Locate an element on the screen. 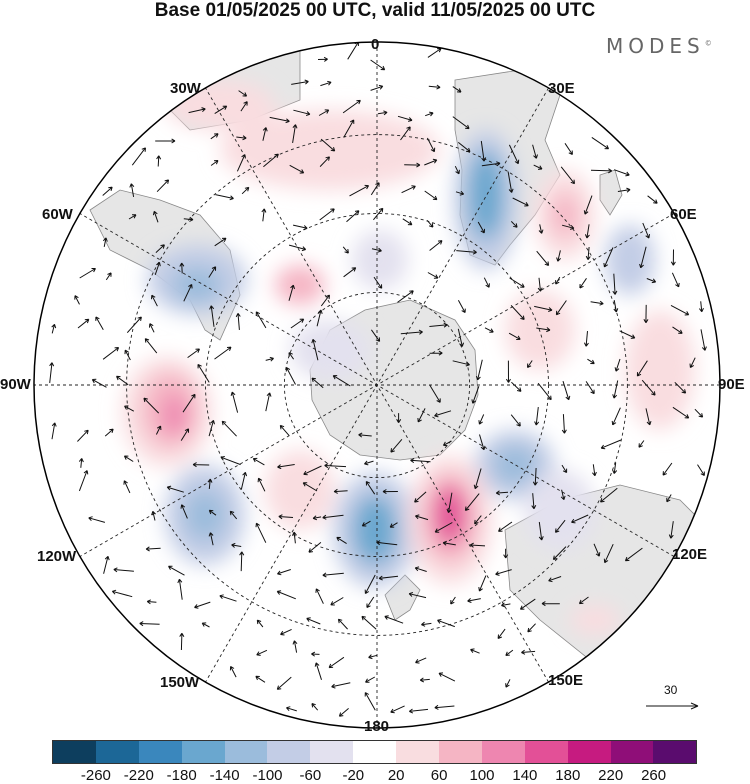 This screenshot has width=750, height=784. lon-label-60w: 60W is located at coordinates (57, 214).